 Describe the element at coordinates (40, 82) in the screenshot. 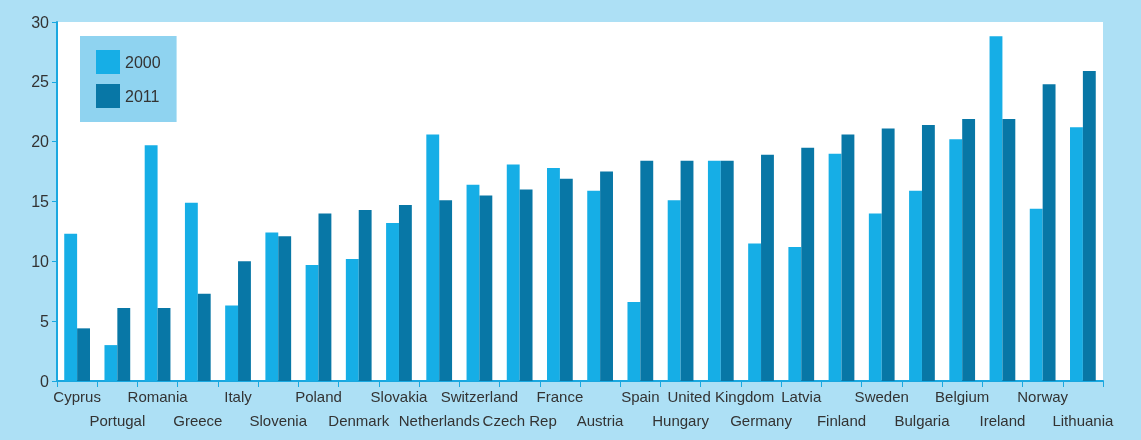

I see `y-tick-label: 25` at that location.